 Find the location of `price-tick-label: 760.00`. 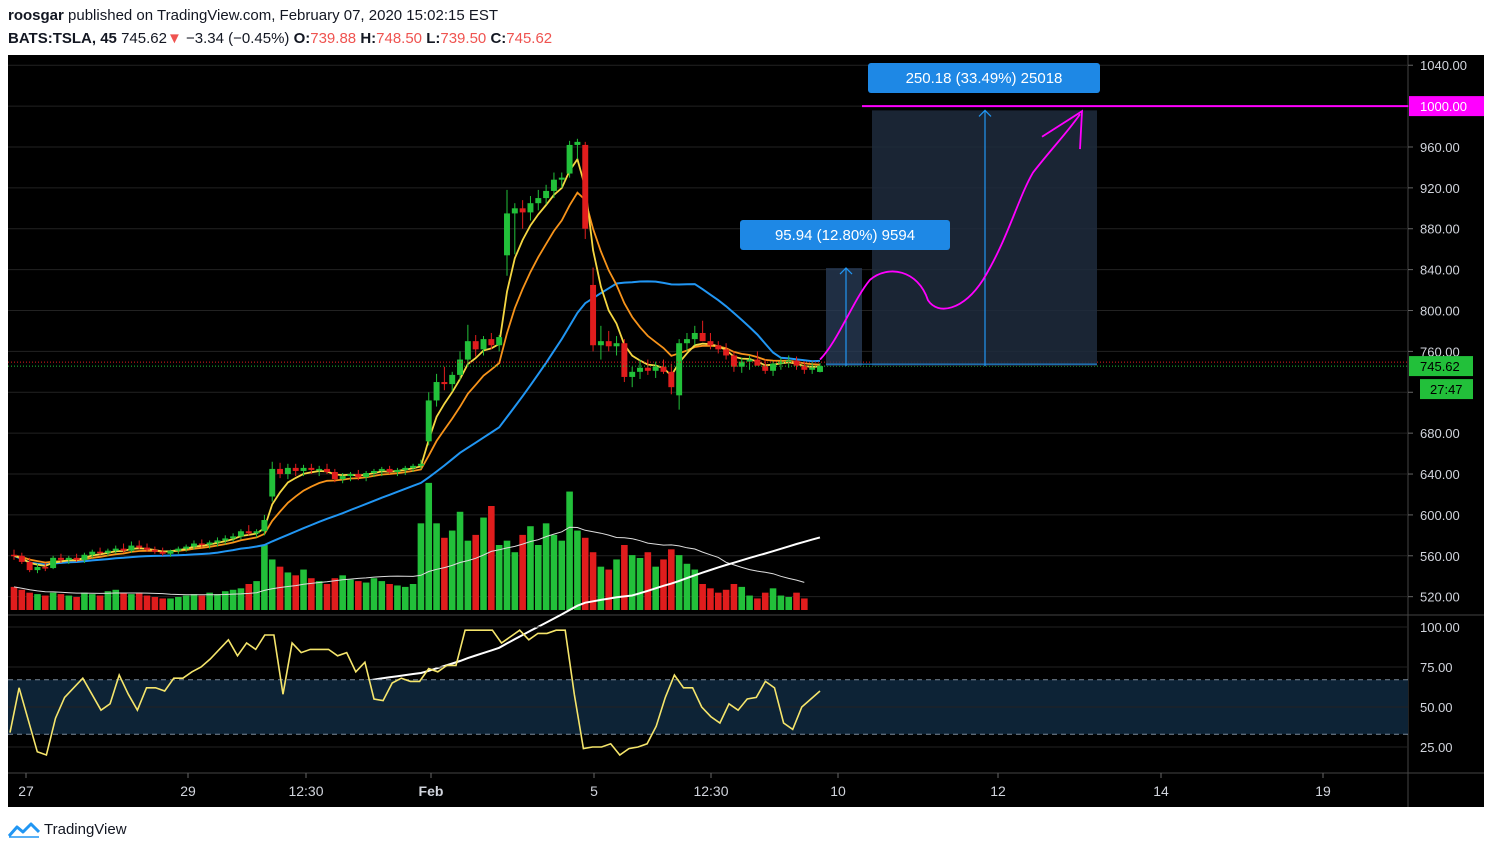

price-tick-label: 760.00 is located at coordinates (1440, 351).